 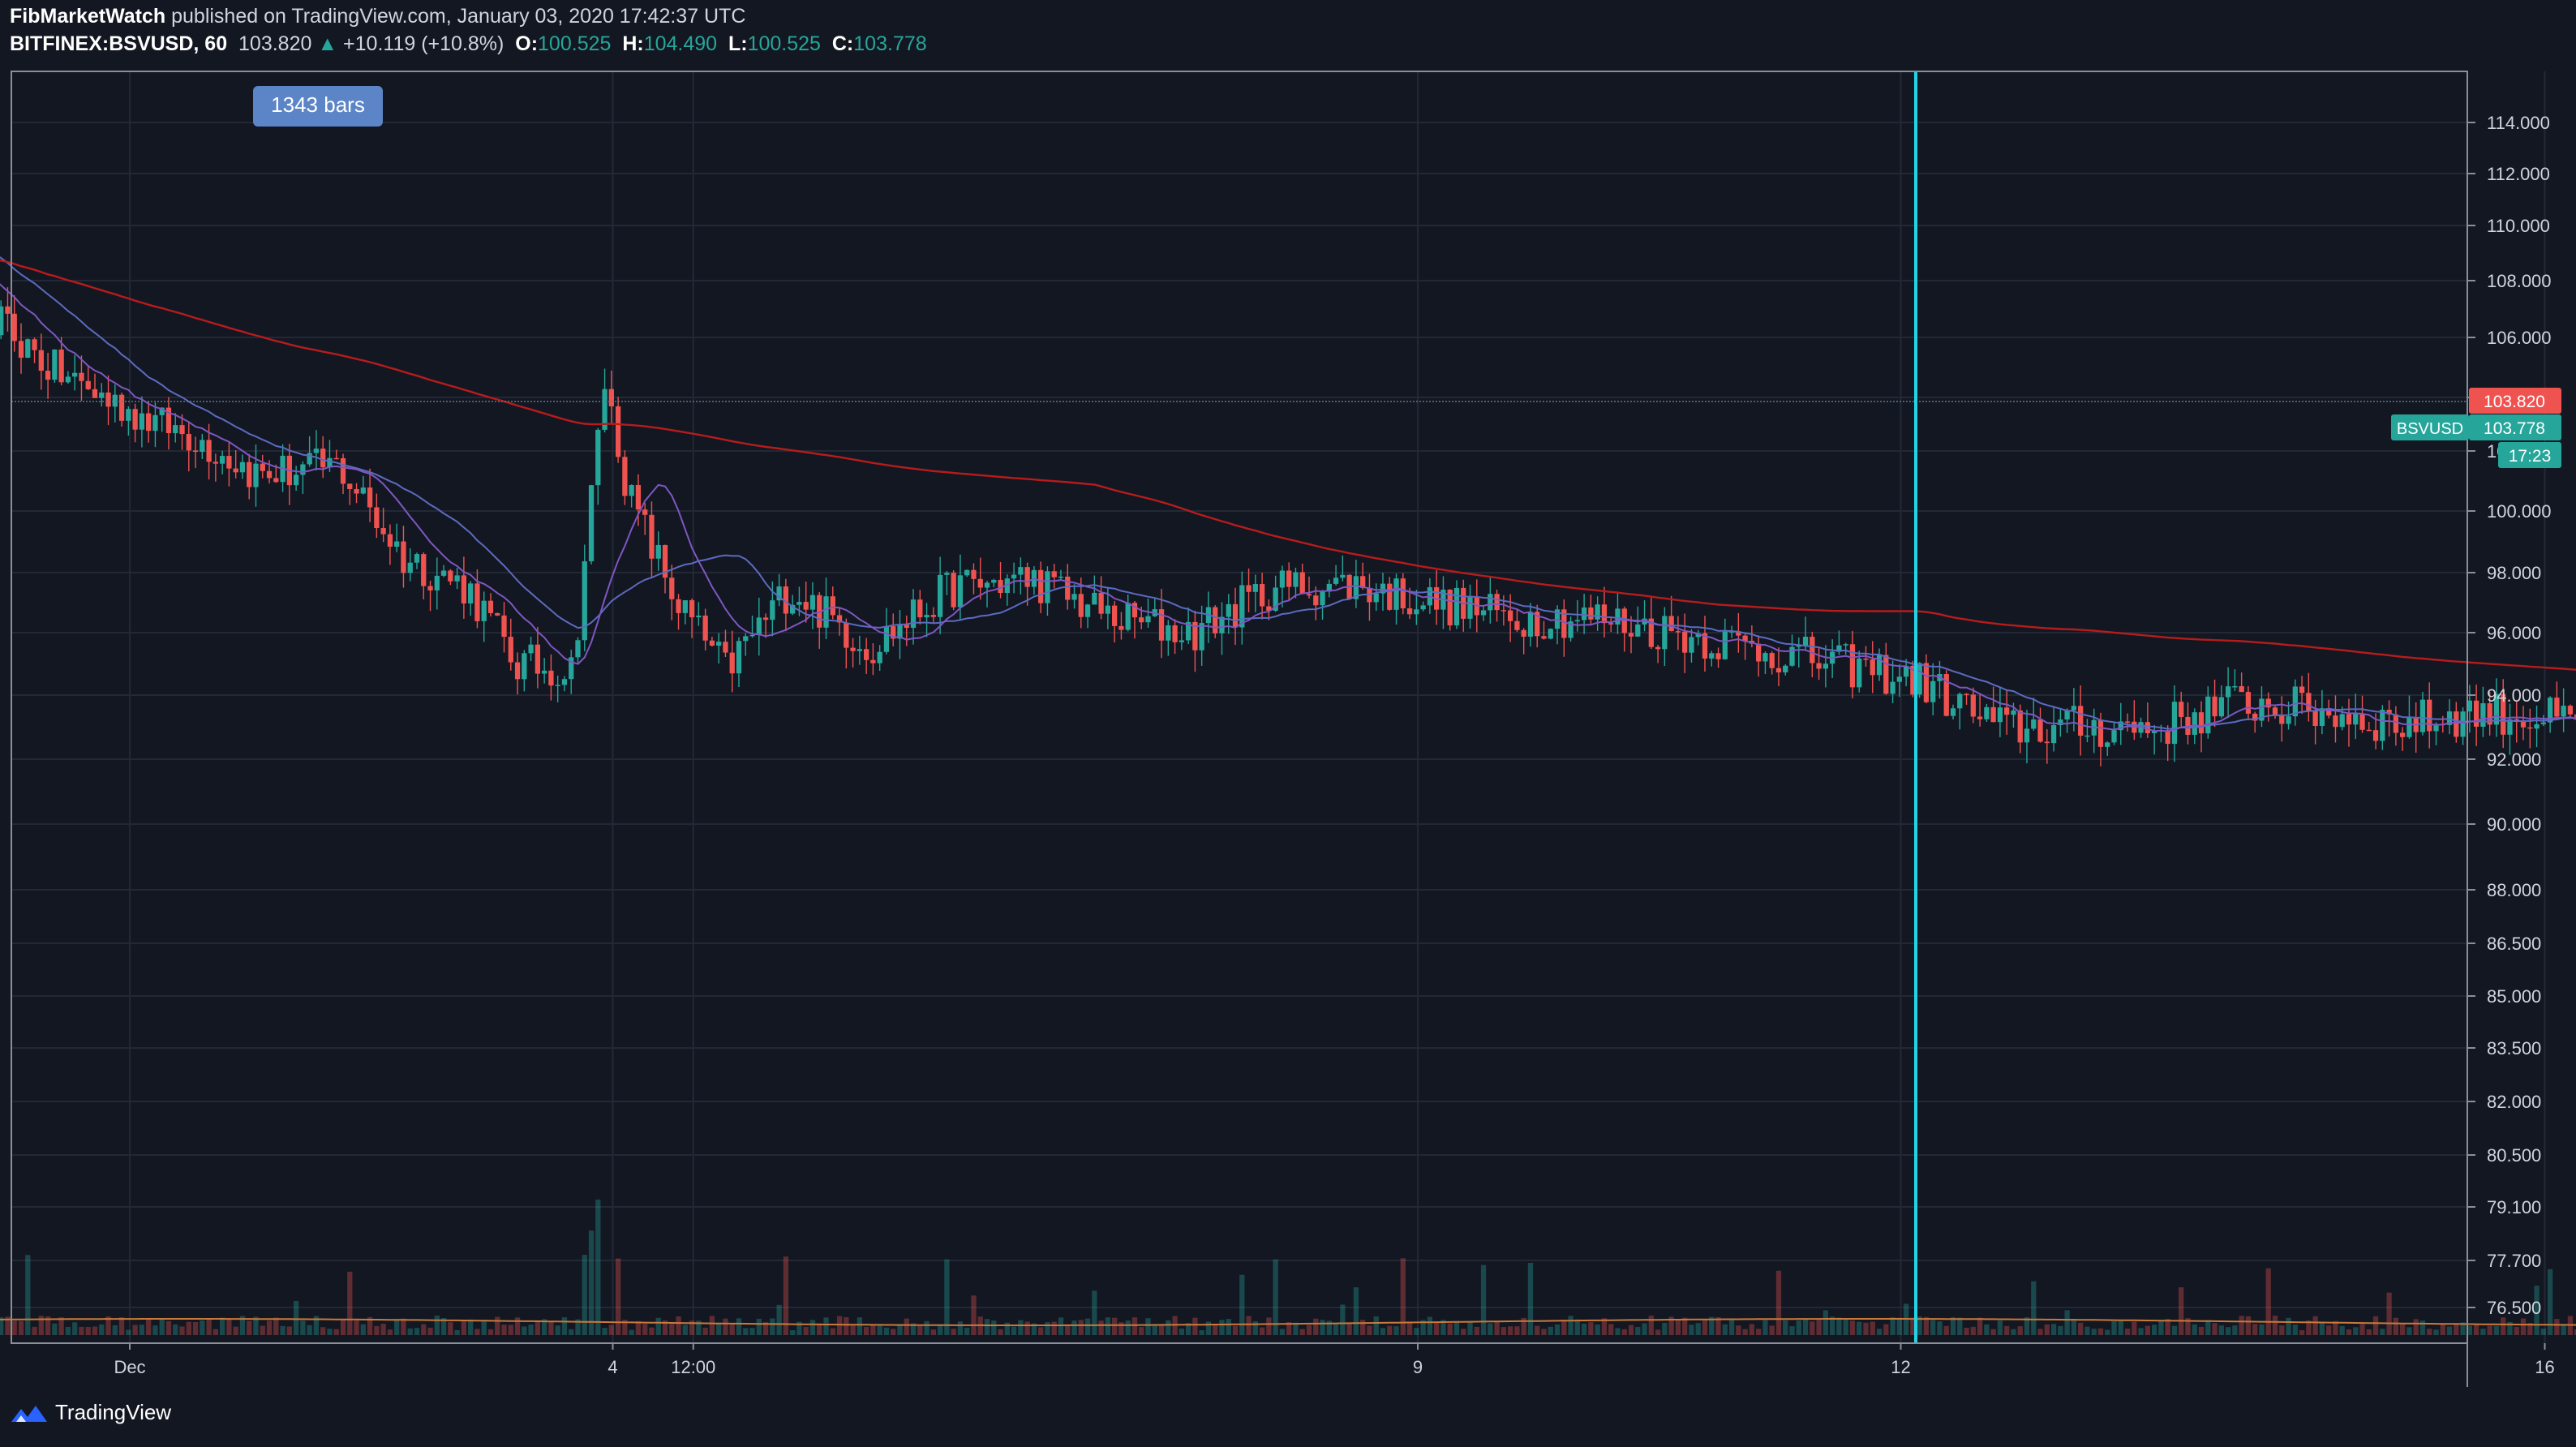 I want to click on close-label: C:, so click(x=842, y=43).